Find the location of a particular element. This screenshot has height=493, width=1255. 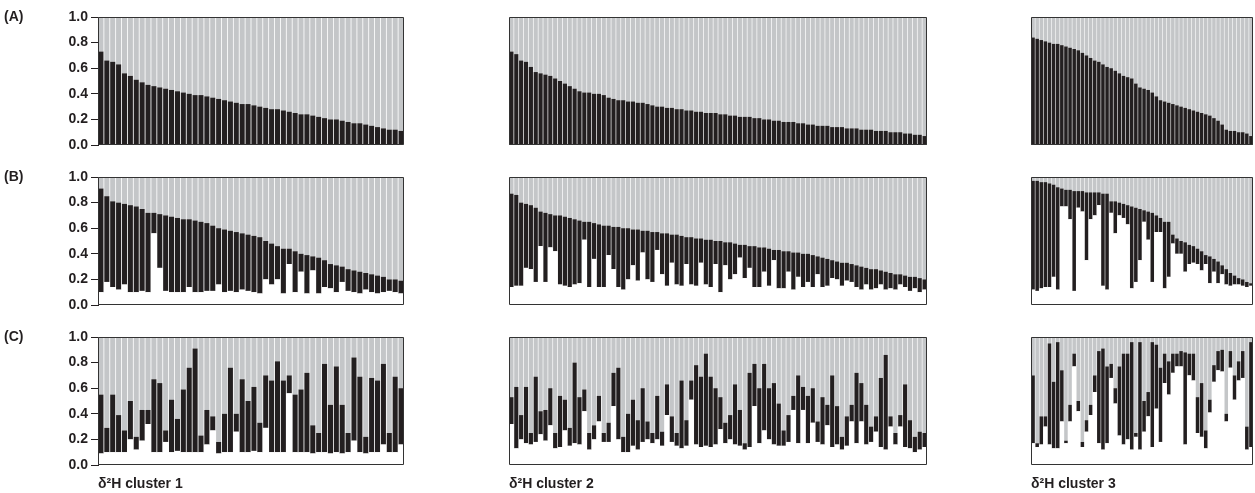

text: (B) is located at coordinates (14, 175).